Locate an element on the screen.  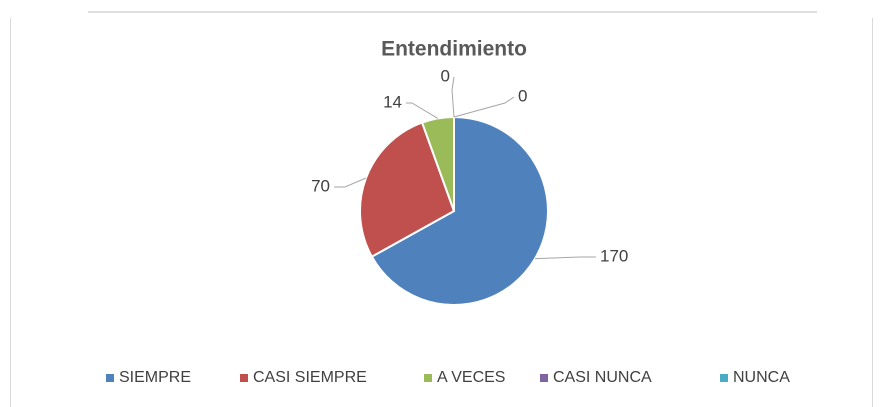
legend-label: CASI SIEMPRE is located at coordinates (310, 377).